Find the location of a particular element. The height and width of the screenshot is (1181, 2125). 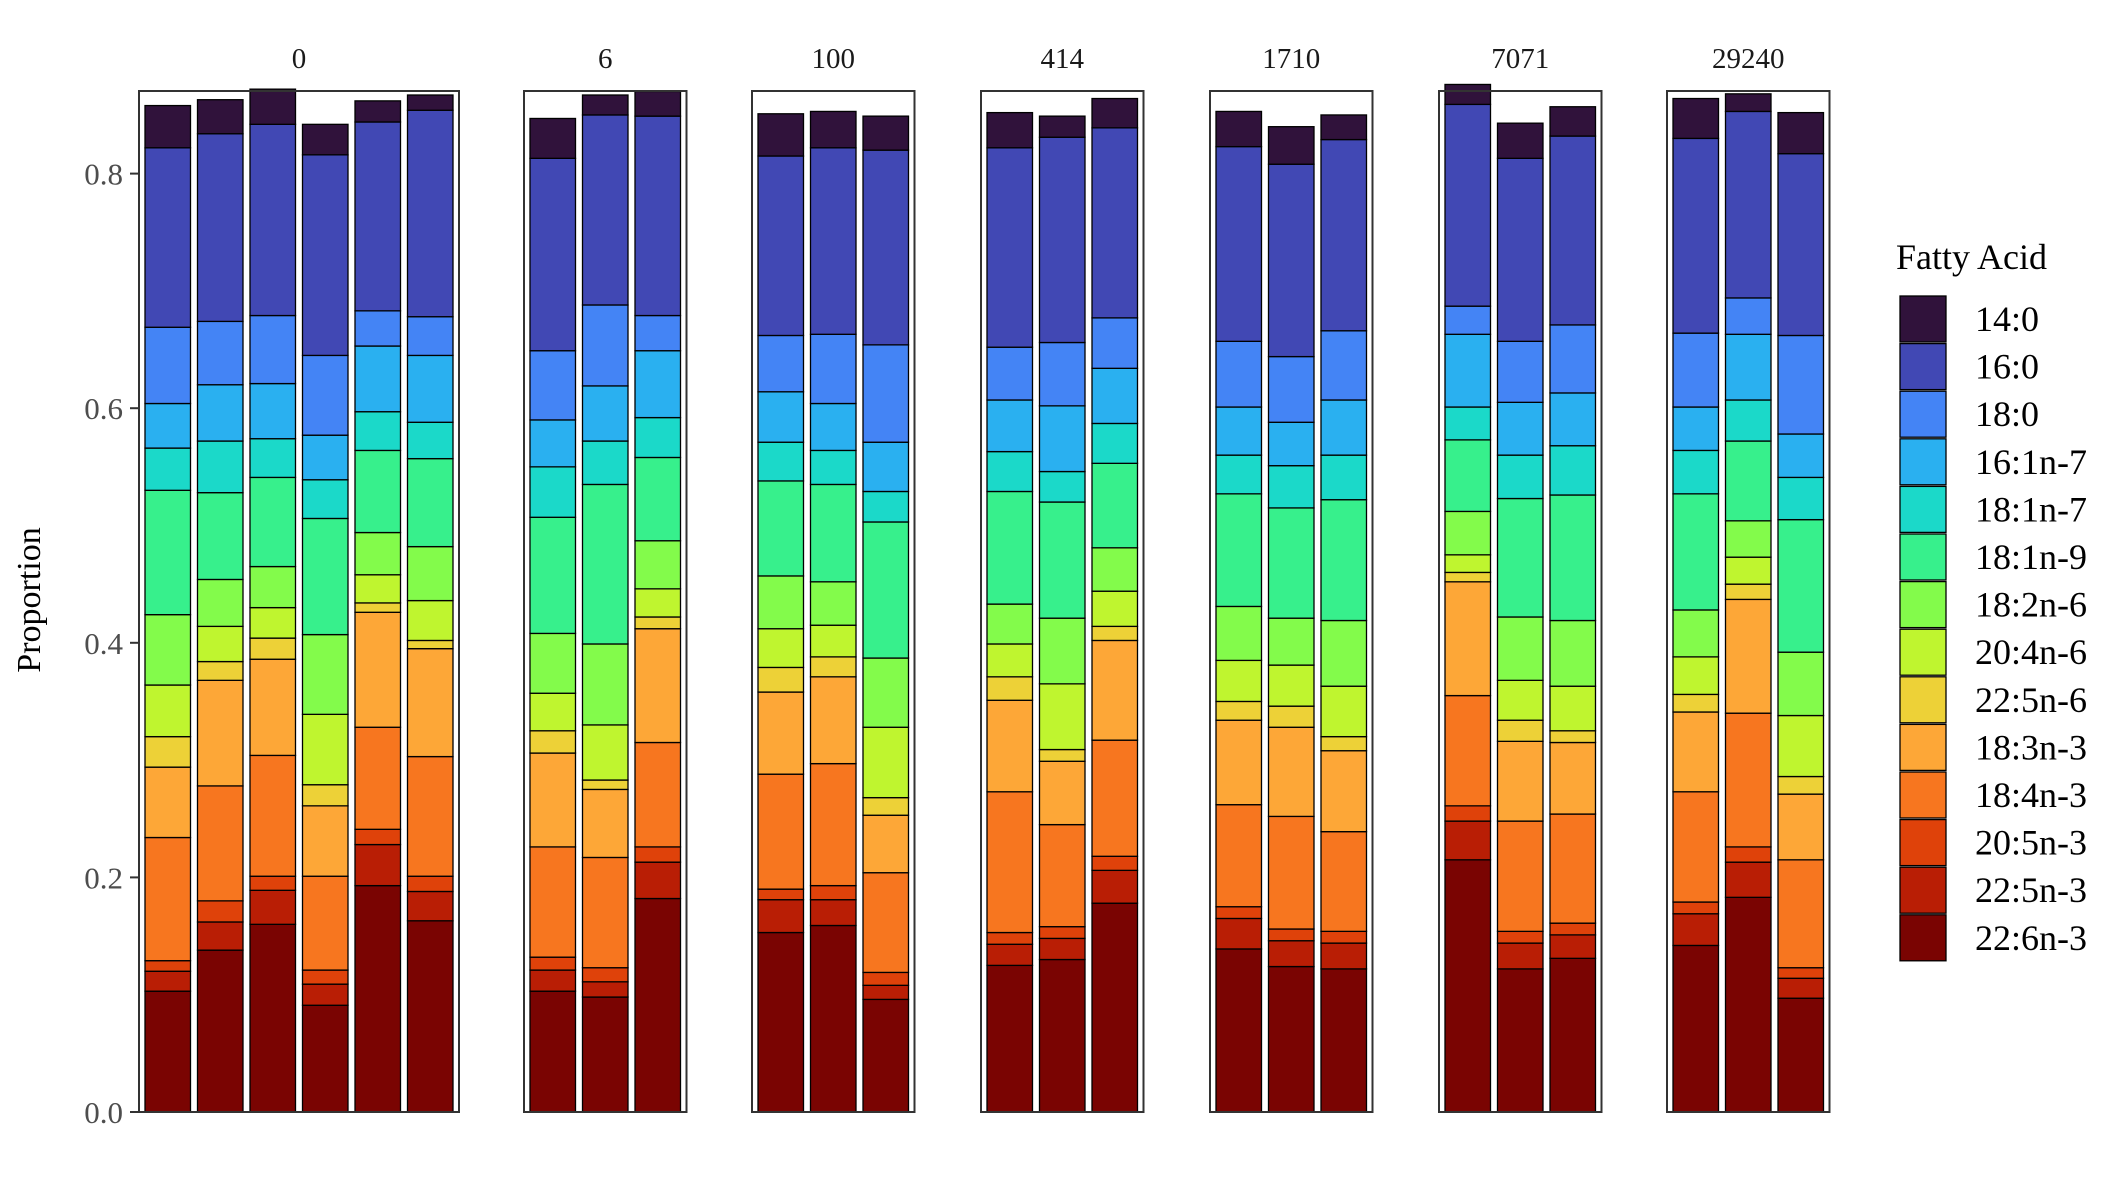

legend-item: 20:4n-6 is located at coordinates (1993, 652).